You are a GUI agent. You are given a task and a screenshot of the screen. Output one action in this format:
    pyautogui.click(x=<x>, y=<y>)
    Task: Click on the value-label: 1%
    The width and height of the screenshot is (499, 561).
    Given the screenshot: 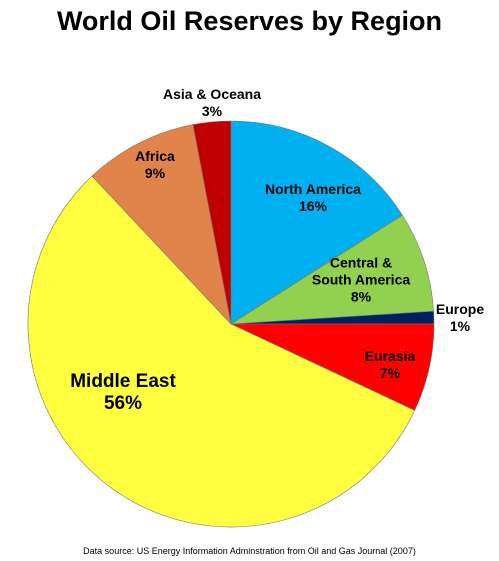 What is the action you would take?
    pyautogui.click(x=460, y=326)
    